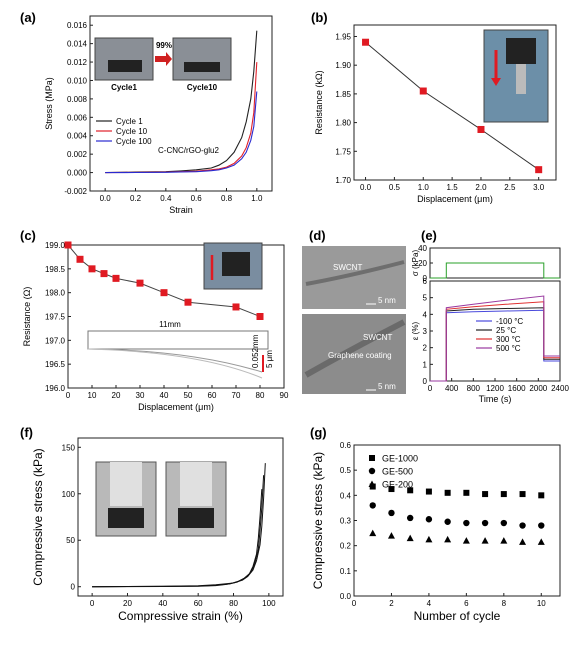  I want to click on y-tick-label: 0.016, so click(77, 25).